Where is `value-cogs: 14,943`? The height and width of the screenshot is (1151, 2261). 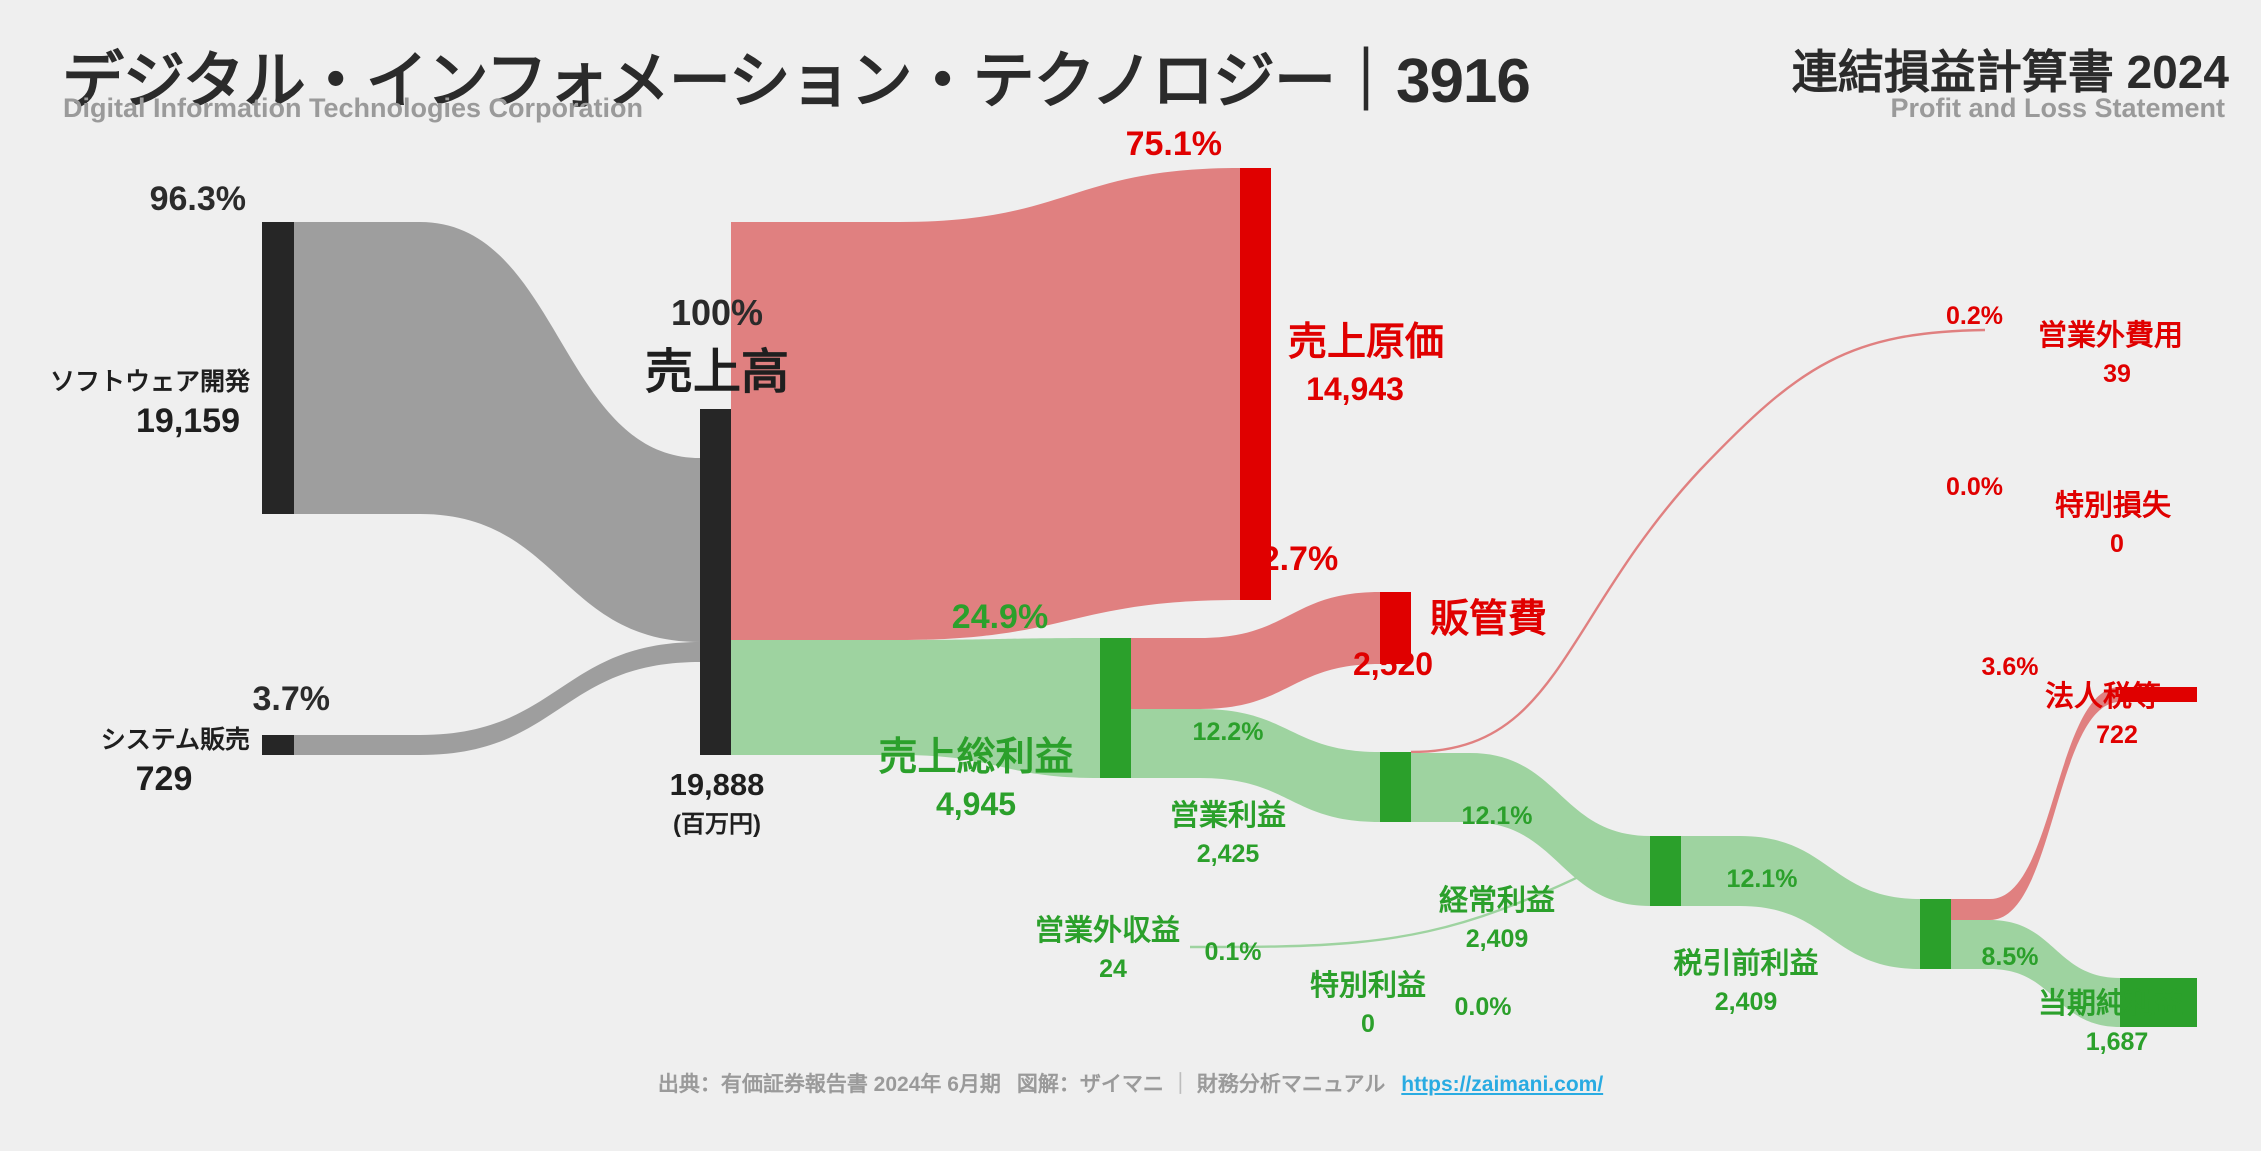
value-cogs: 14,943 is located at coordinates (1355, 389).